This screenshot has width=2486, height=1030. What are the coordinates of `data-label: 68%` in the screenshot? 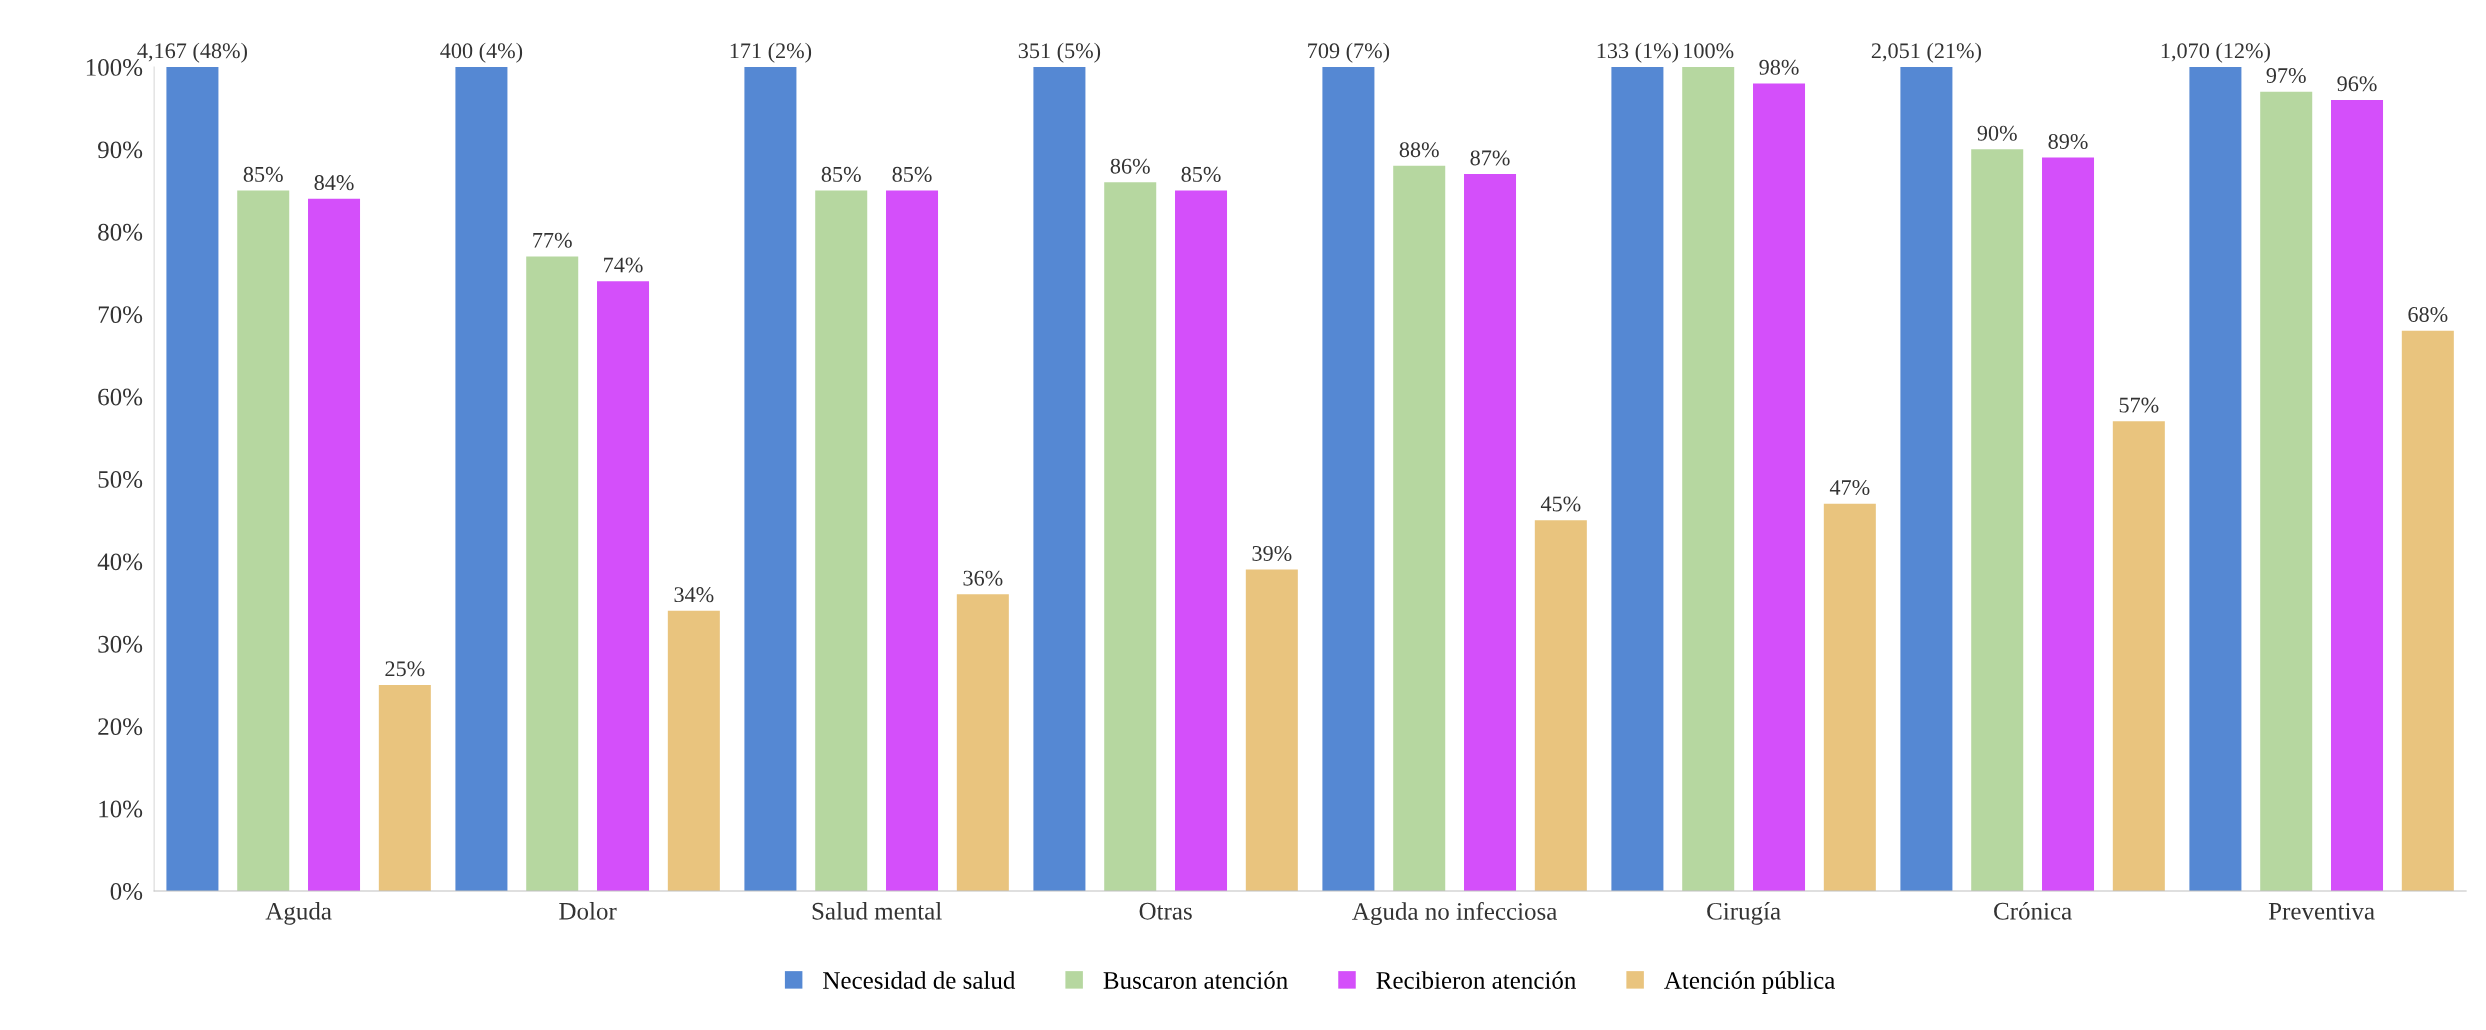 It's located at (2428, 314).